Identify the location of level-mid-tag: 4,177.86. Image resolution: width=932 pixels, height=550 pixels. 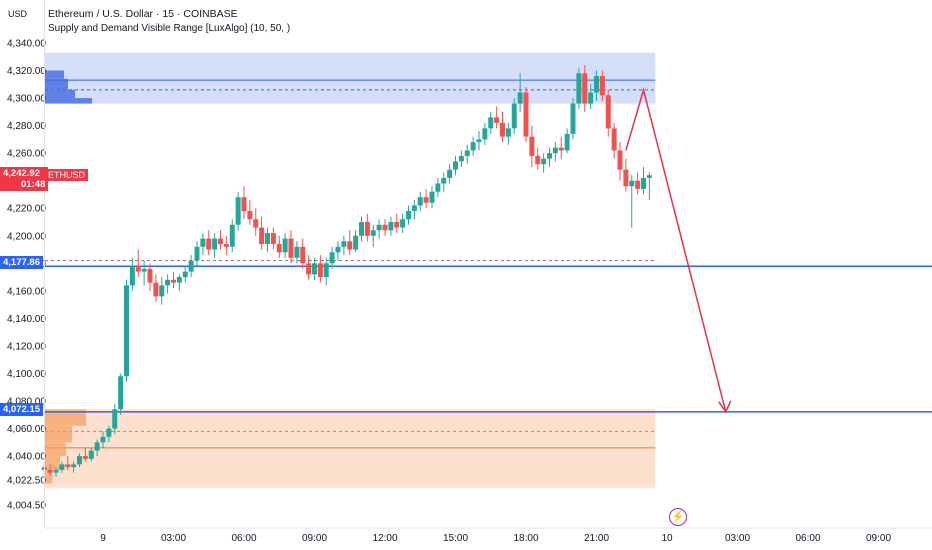
(21, 262).